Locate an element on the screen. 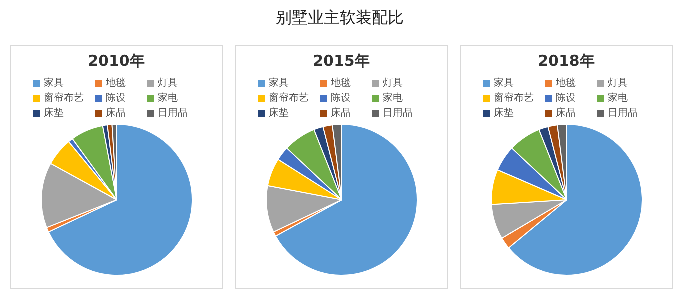 Image resolution: width=680 pixels, height=295 pixels. chart-title: 2015年 is located at coordinates (341, 61).